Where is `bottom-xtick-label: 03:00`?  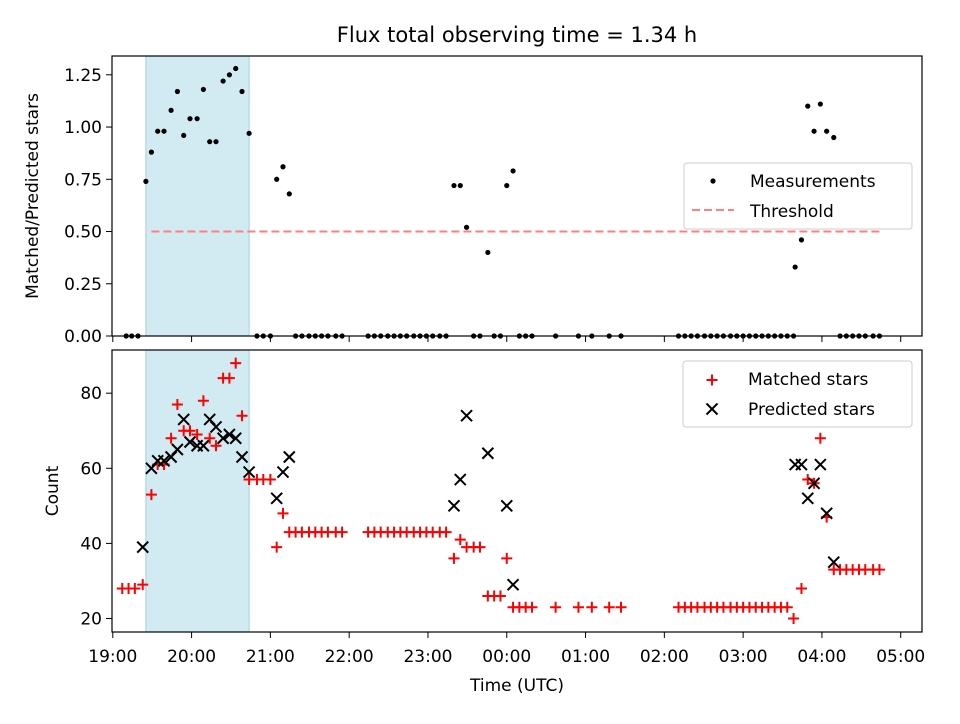 bottom-xtick-label: 03:00 is located at coordinates (743, 657).